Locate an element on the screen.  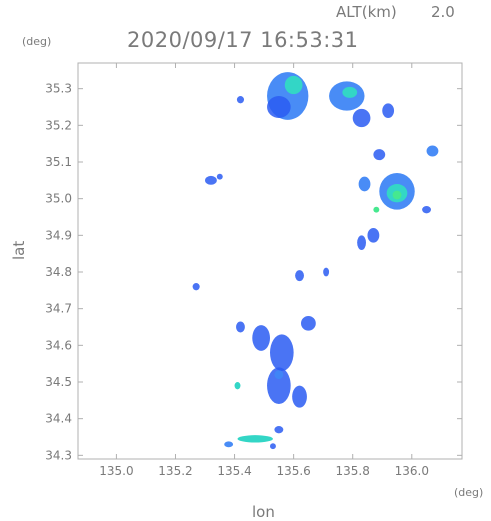
y-tick-label: 35.1 is located at coordinates (58, 162).